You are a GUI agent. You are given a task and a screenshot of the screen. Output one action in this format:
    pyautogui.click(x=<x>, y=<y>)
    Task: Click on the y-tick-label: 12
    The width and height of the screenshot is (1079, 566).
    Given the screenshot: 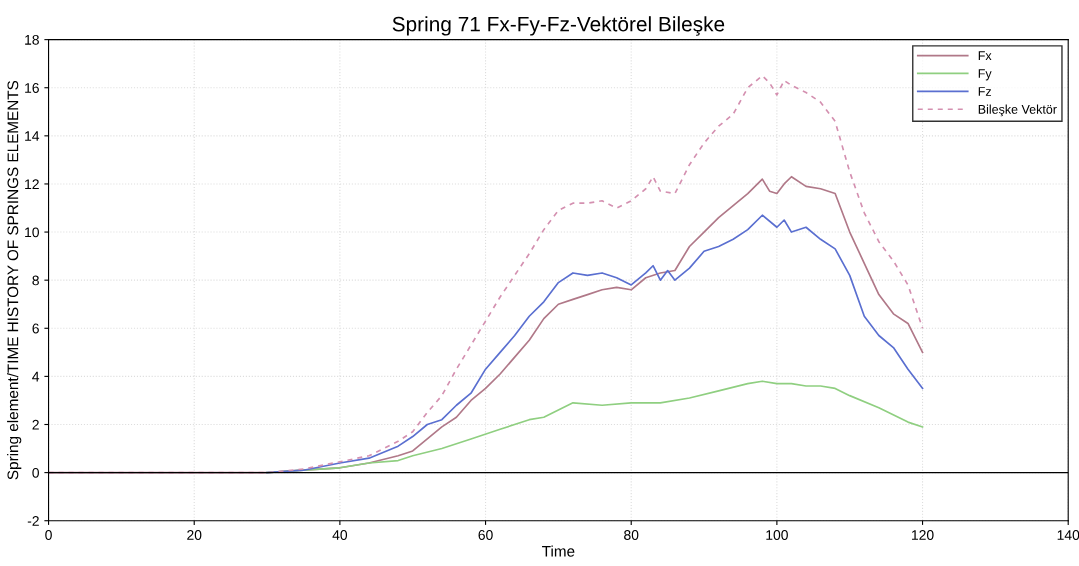 What is the action you would take?
    pyautogui.click(x=32, y=184)
    